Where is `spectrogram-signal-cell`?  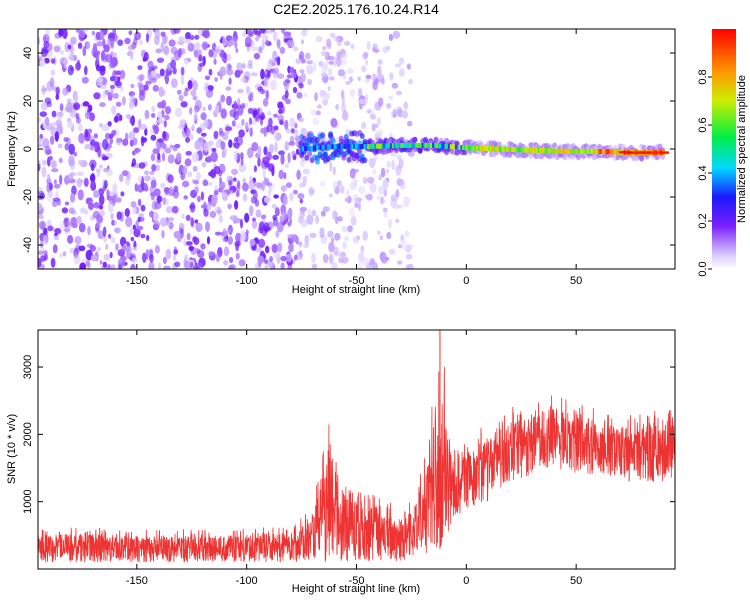 spectrogram-signal-cell is located at coordinates (402, 139).